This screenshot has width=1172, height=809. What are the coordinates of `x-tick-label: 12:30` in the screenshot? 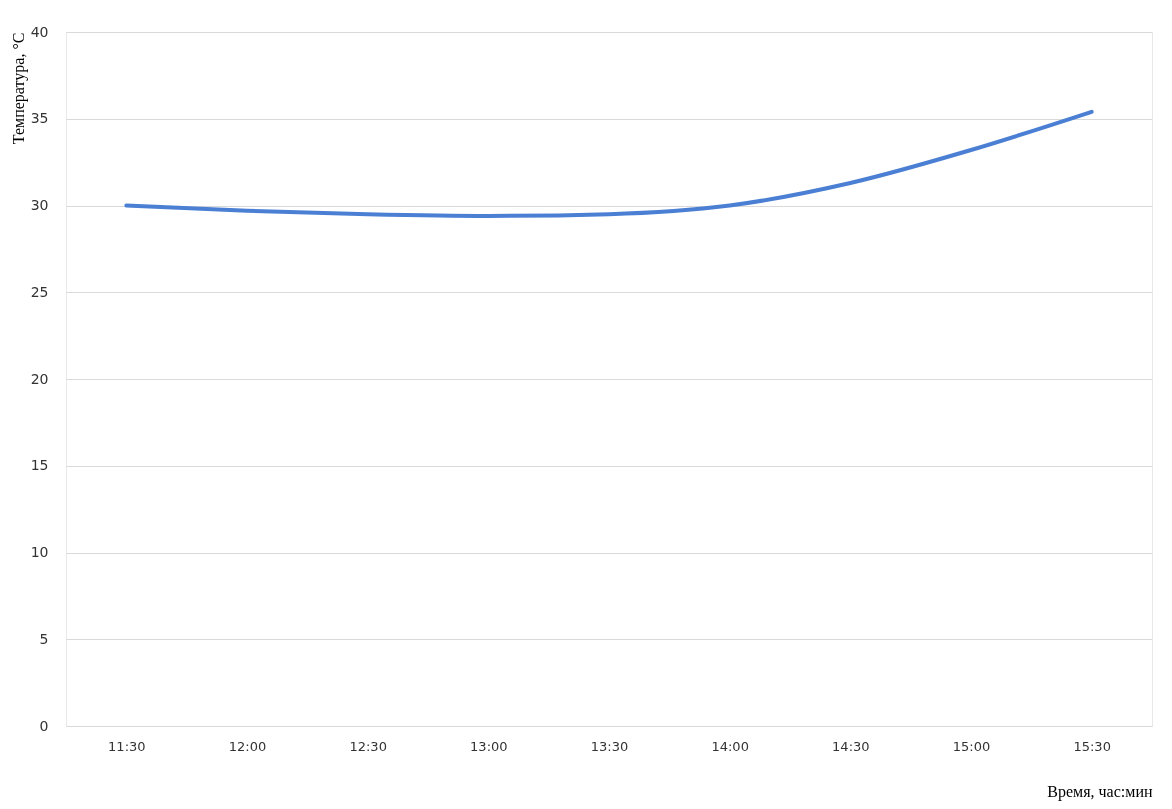 It's located at (368, 746).